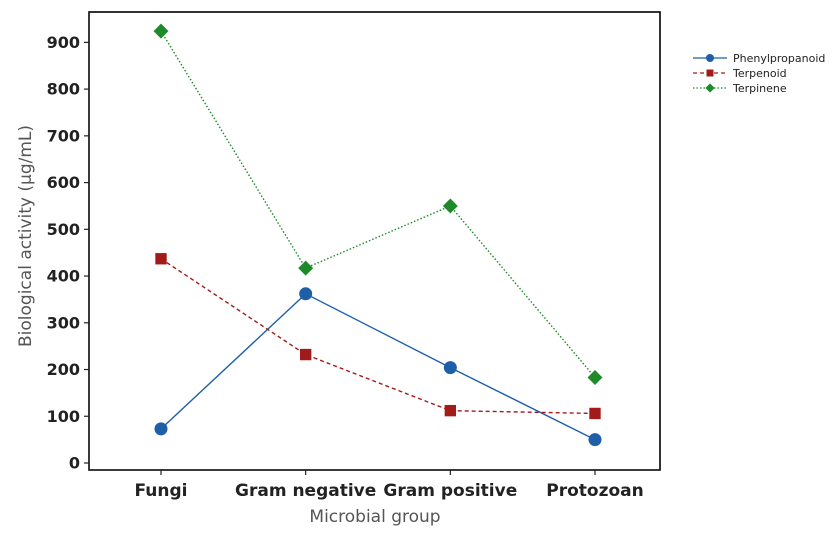  What do you see at coordinates (594, 491) in the screenshot?
I see `x-tick-label: Protozoan` at bounding box center [594, 491].